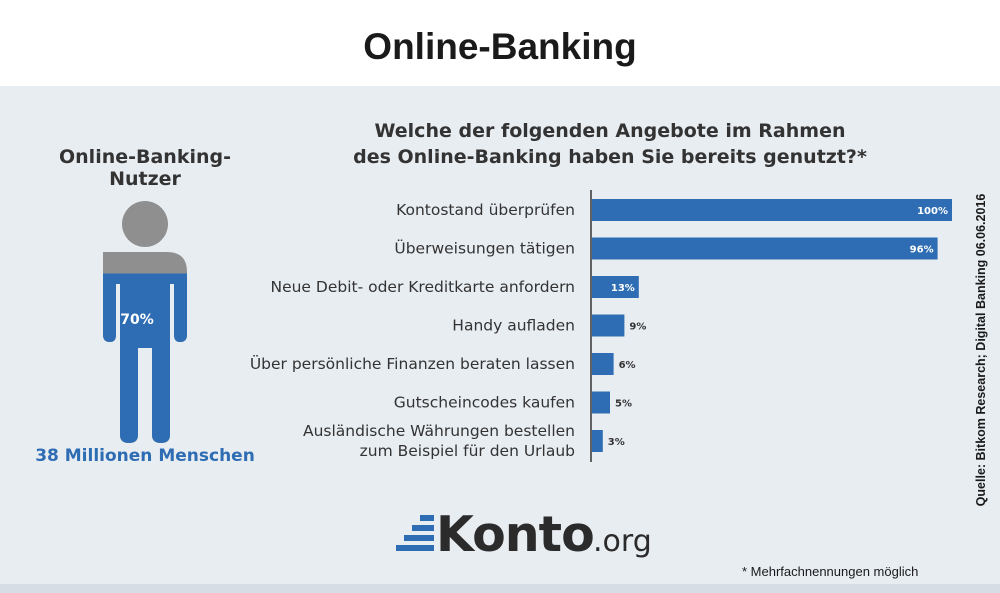  What do you see at coordinates (627, 365) in the screenshot?
I see `bar-value-label-4: 6%` at bounding box center [627, 365].